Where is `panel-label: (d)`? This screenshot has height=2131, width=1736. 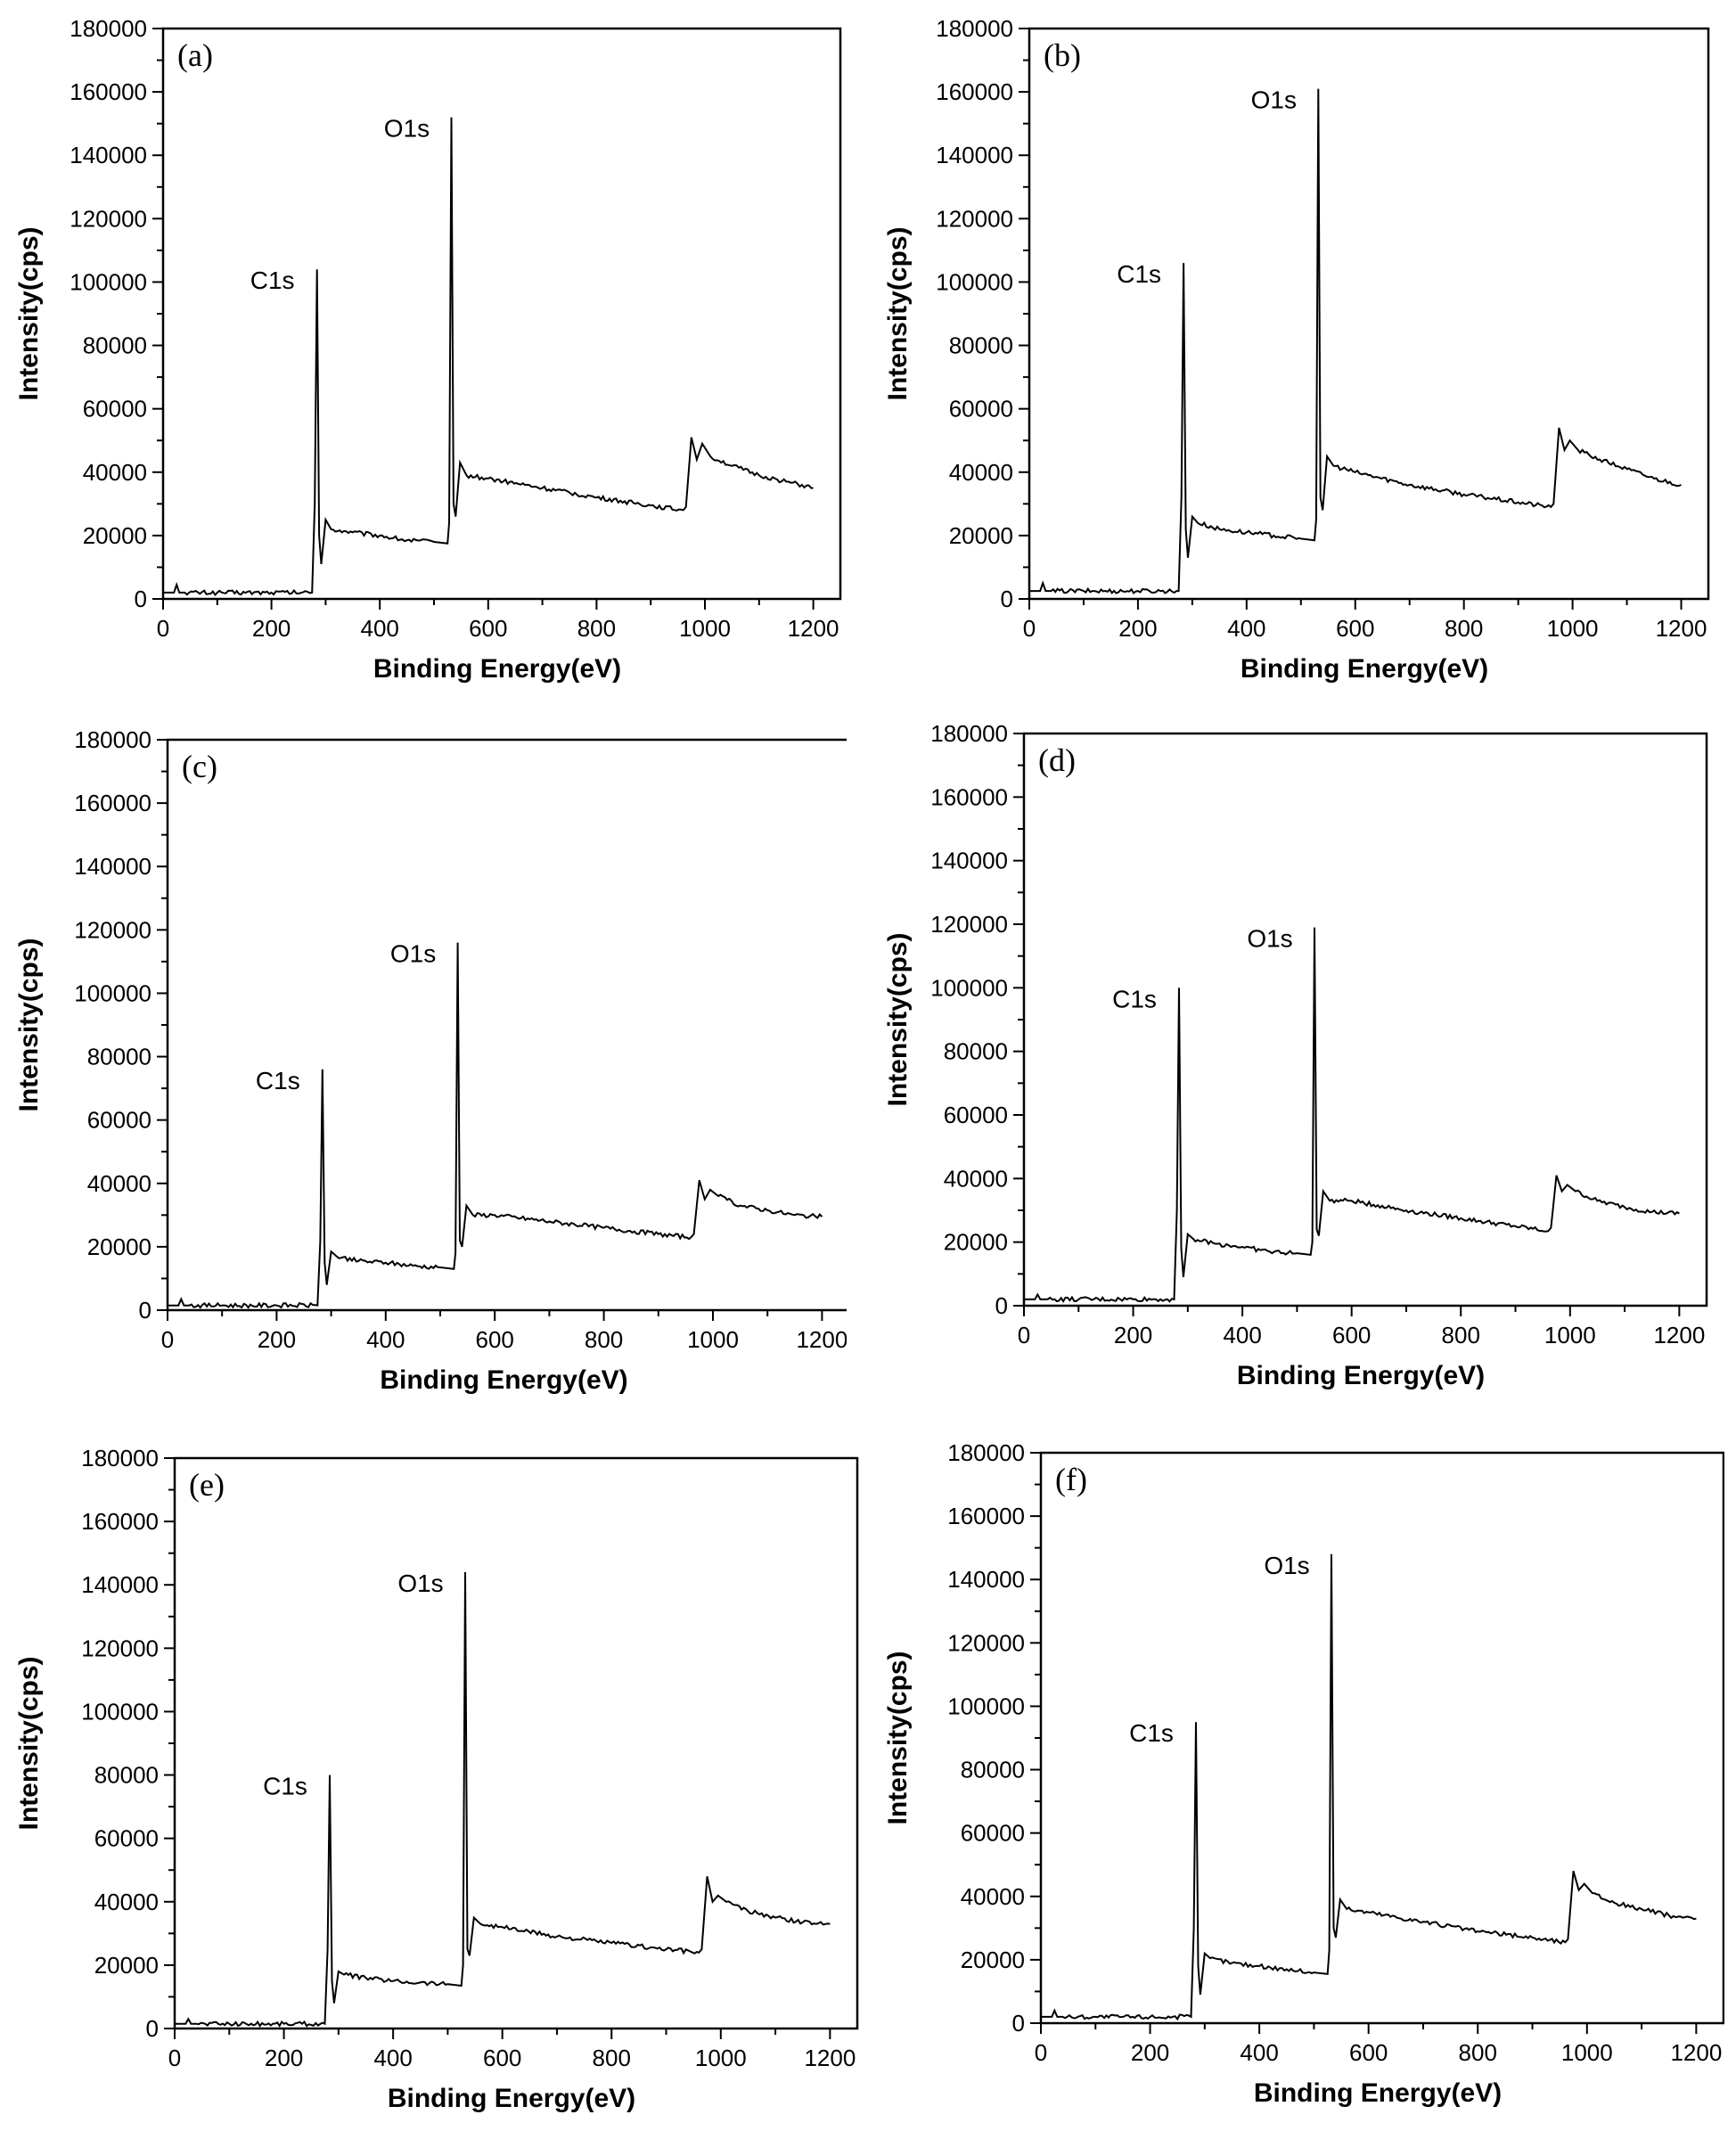
panel-label: (d) is located at coordinates (1057, 760).